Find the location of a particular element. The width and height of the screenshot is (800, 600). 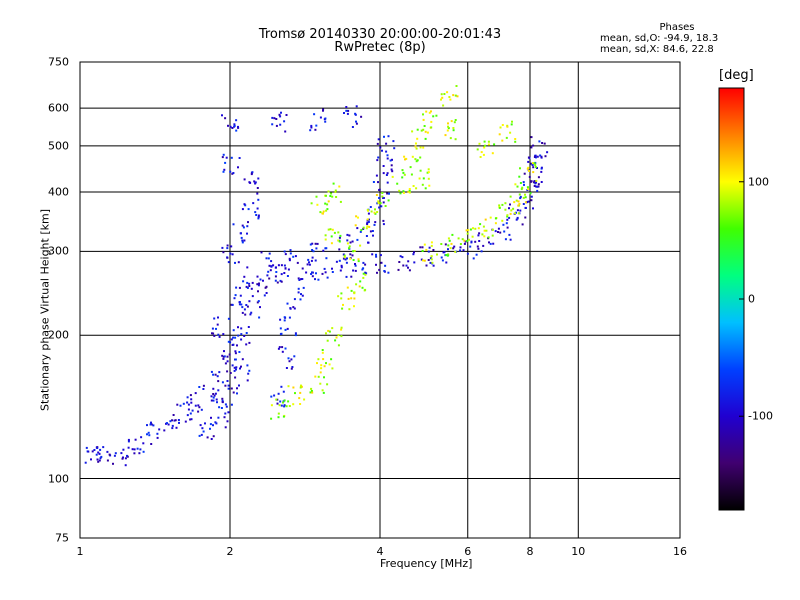

phase-stats-header: Phases is located at coordinates (677, 27).